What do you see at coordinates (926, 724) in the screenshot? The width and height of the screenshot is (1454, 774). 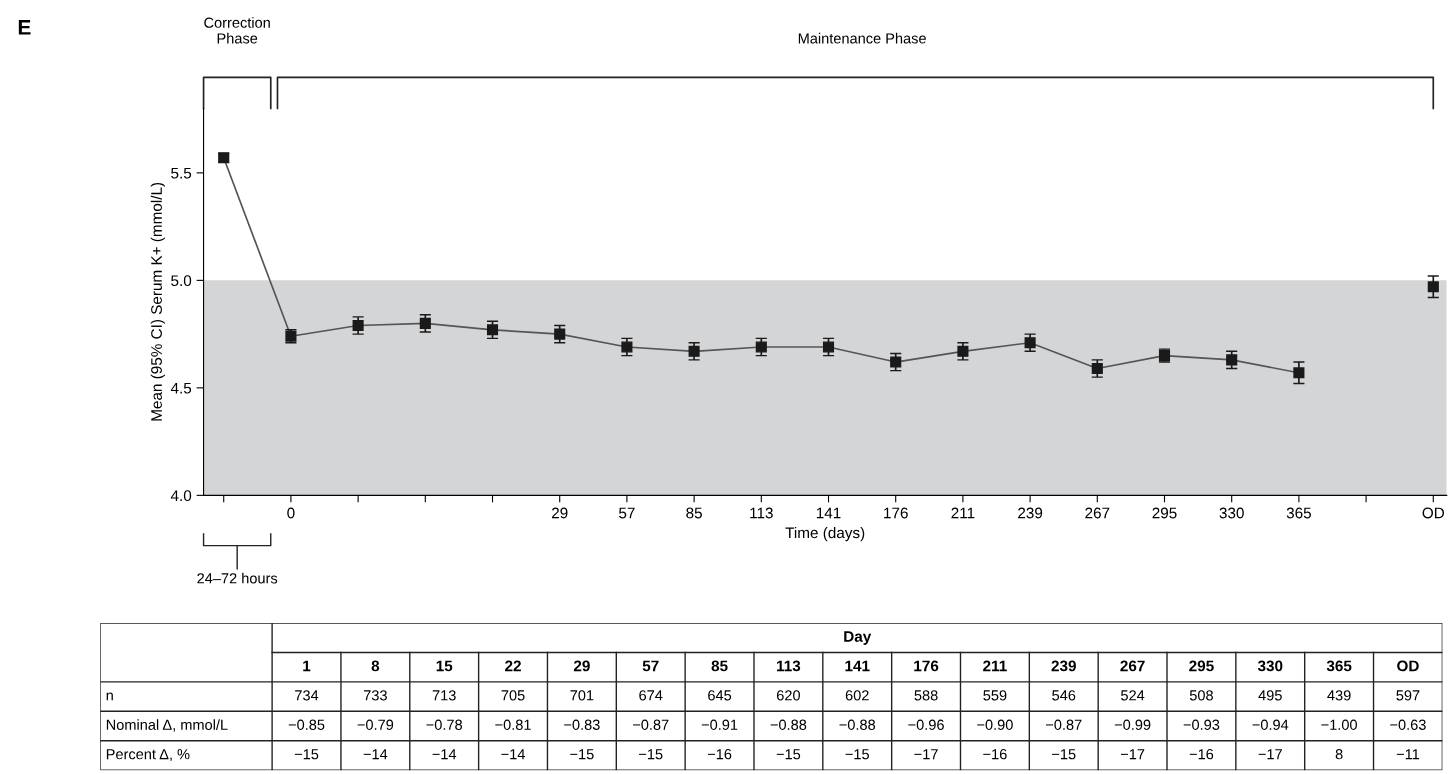 I see `text: −0.96` at bounding box center [926, 724].